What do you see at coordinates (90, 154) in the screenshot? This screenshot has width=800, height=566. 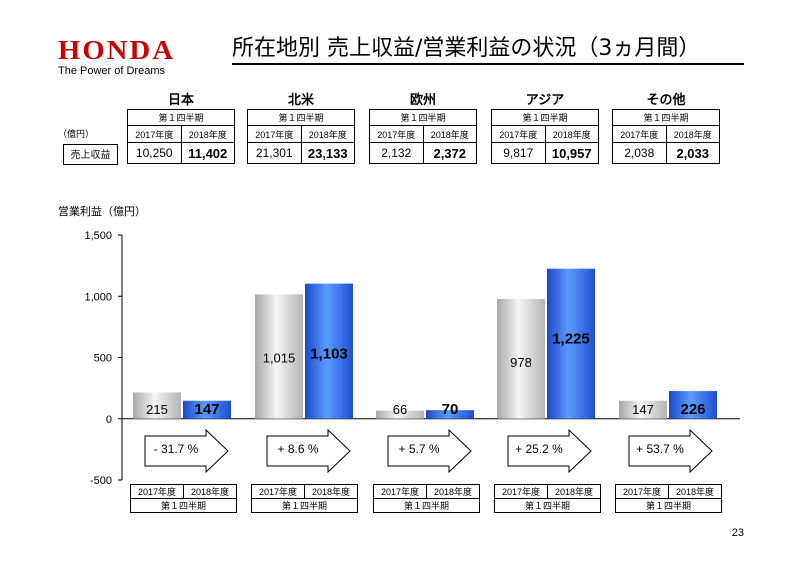 I see `revenue-row-label: 売上収益` at bounding box center [90, 154].